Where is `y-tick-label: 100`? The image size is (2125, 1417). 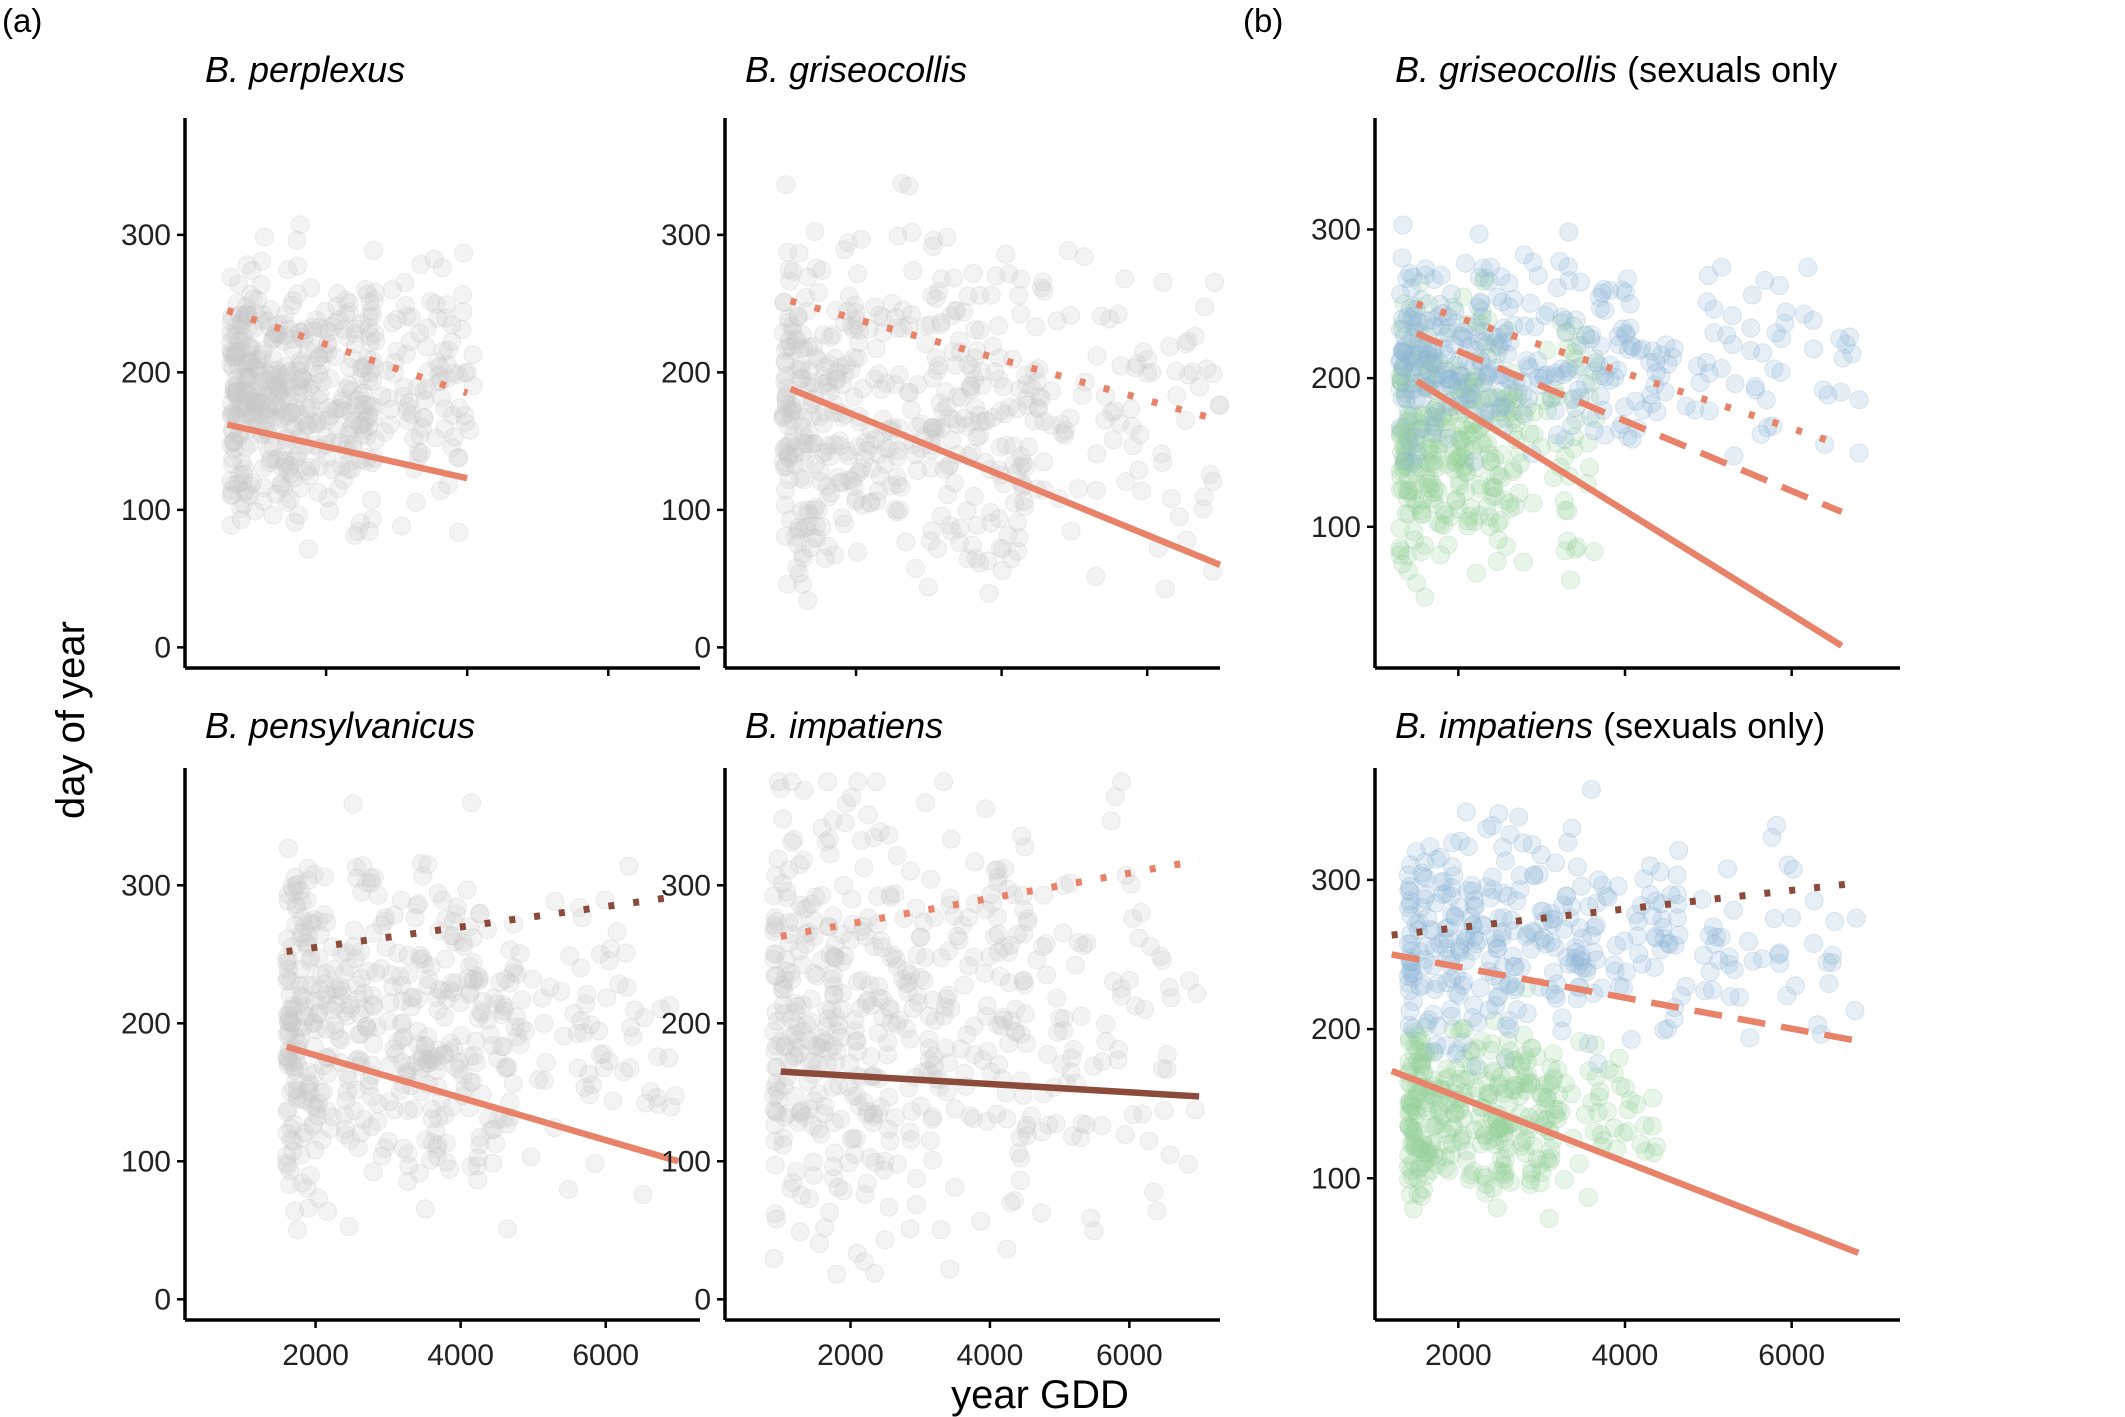 y-tick-label: 100 is located at coordinates (1336, 1178).